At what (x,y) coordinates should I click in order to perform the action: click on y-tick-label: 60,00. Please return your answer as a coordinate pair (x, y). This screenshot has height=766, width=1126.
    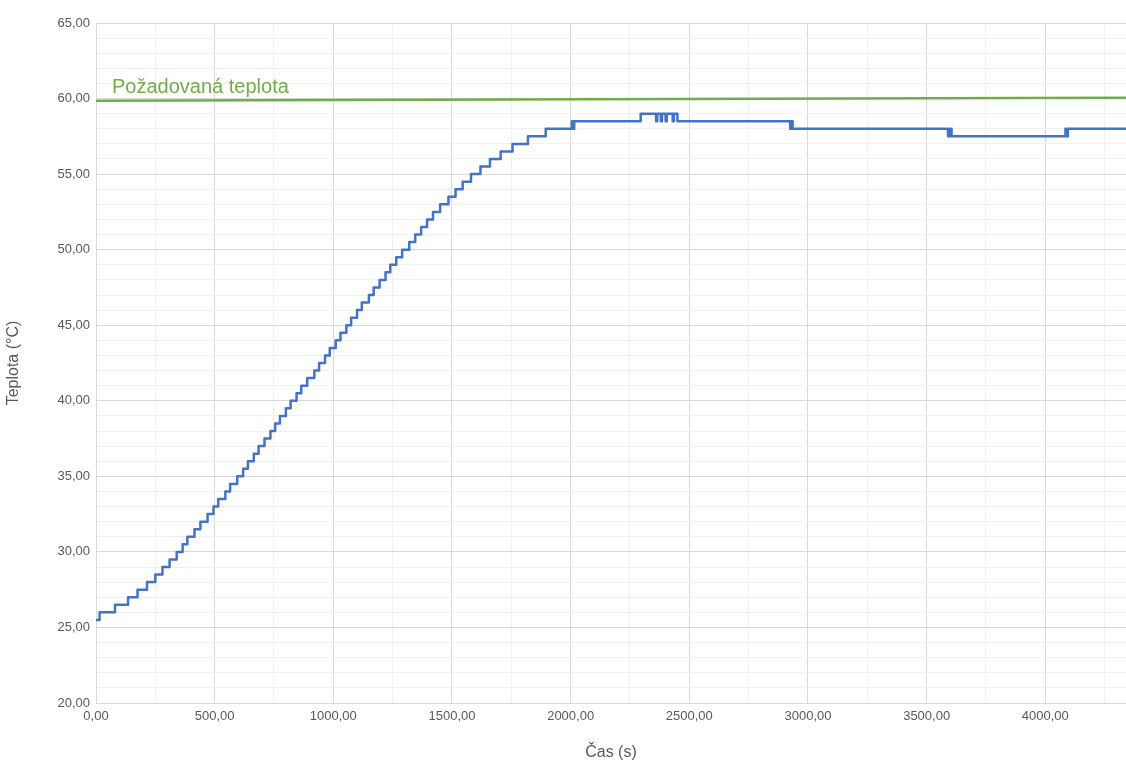
    Looking at the image, I should click on (73, 98).